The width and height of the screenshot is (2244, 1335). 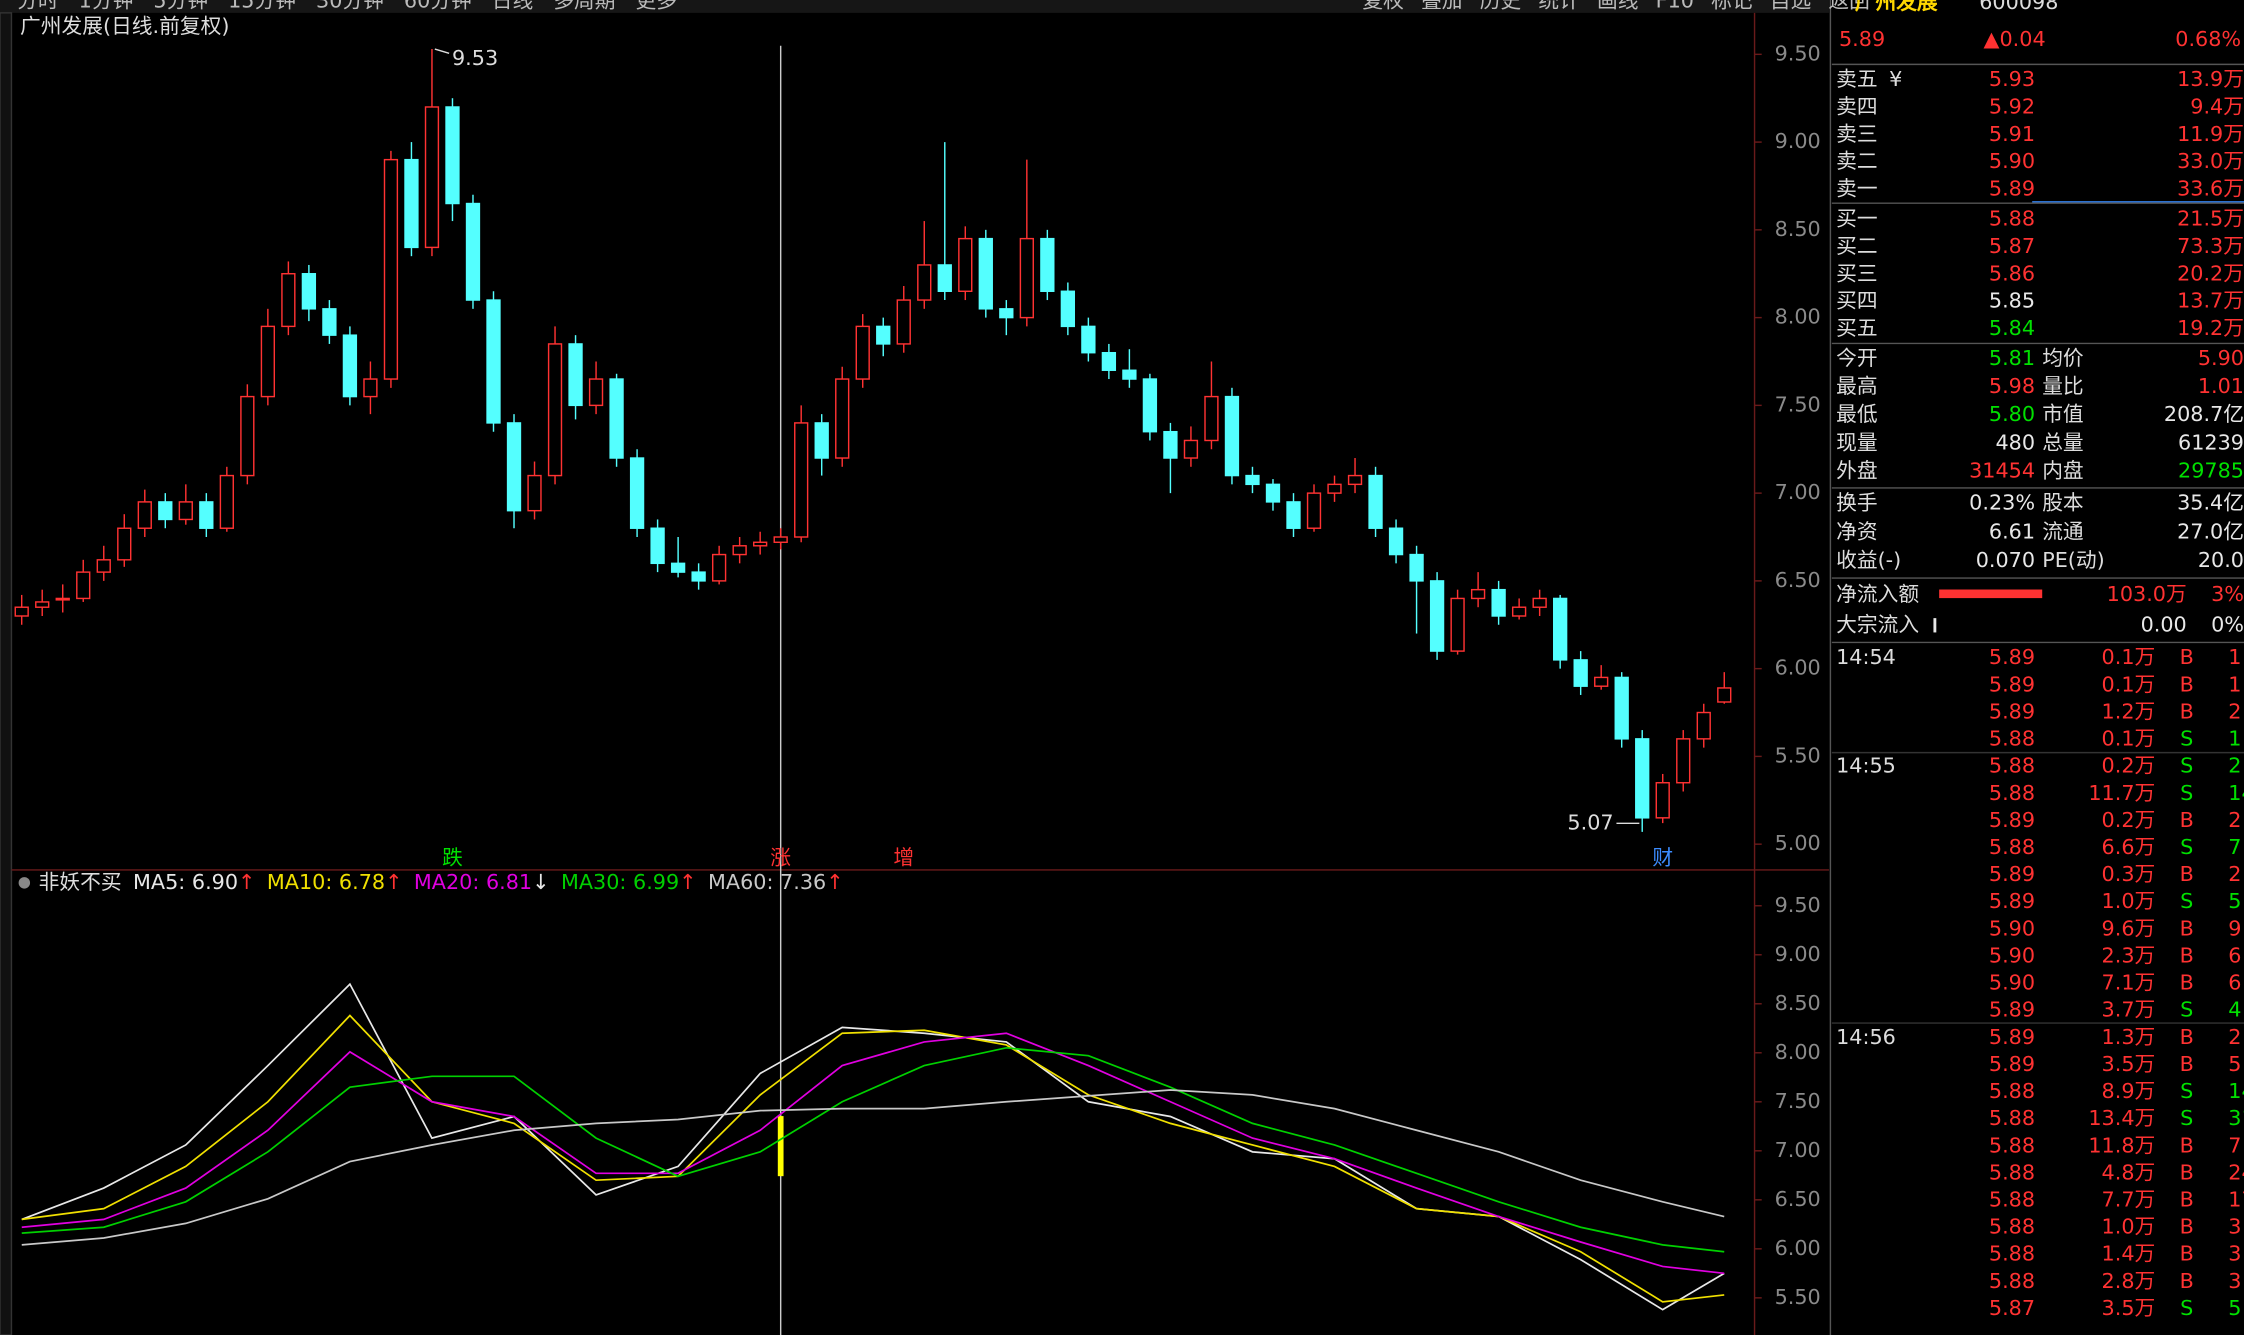 What do you see at coordinates (2062, 442) in the screenshot?
I see `stat-label: 总量` at bounding box center [2062, 442].